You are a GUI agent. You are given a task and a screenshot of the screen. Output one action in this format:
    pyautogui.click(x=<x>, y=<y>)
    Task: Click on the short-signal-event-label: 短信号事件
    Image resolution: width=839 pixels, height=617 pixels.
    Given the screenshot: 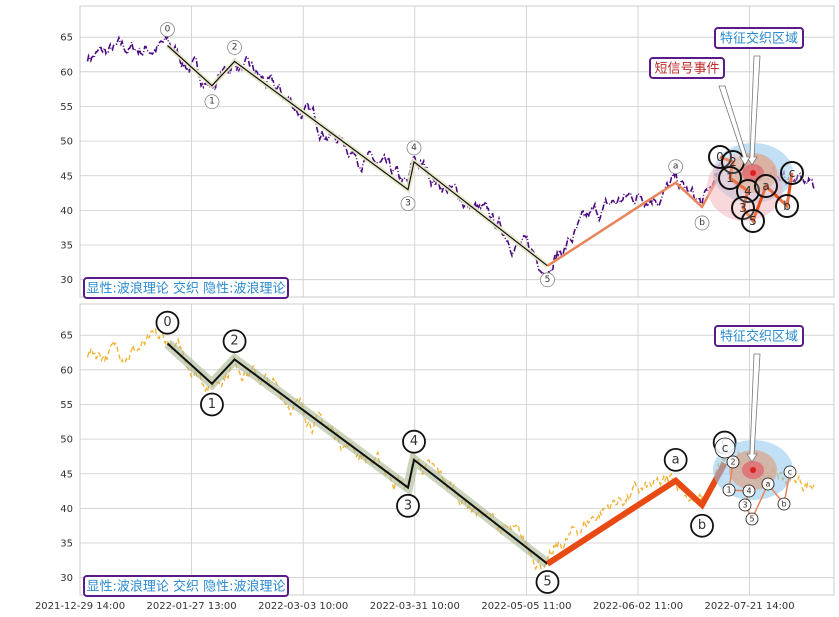 What is the action you would take?
    pyautogui.click(x=686, y=69)
    